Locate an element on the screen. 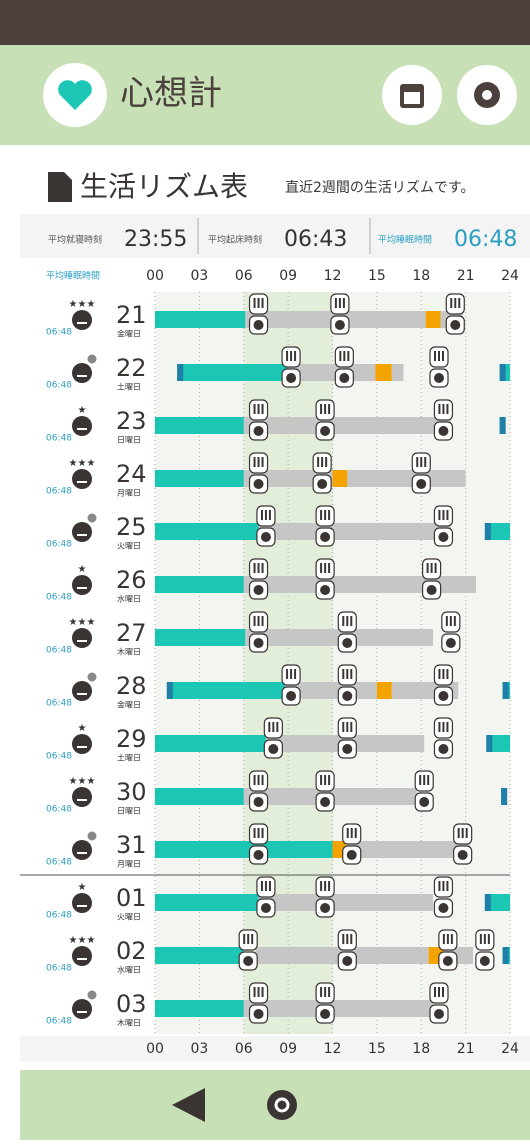 The height and width of the screenshot is (1144, 530). logo: 心想計 is located at coordinates (171, 94).